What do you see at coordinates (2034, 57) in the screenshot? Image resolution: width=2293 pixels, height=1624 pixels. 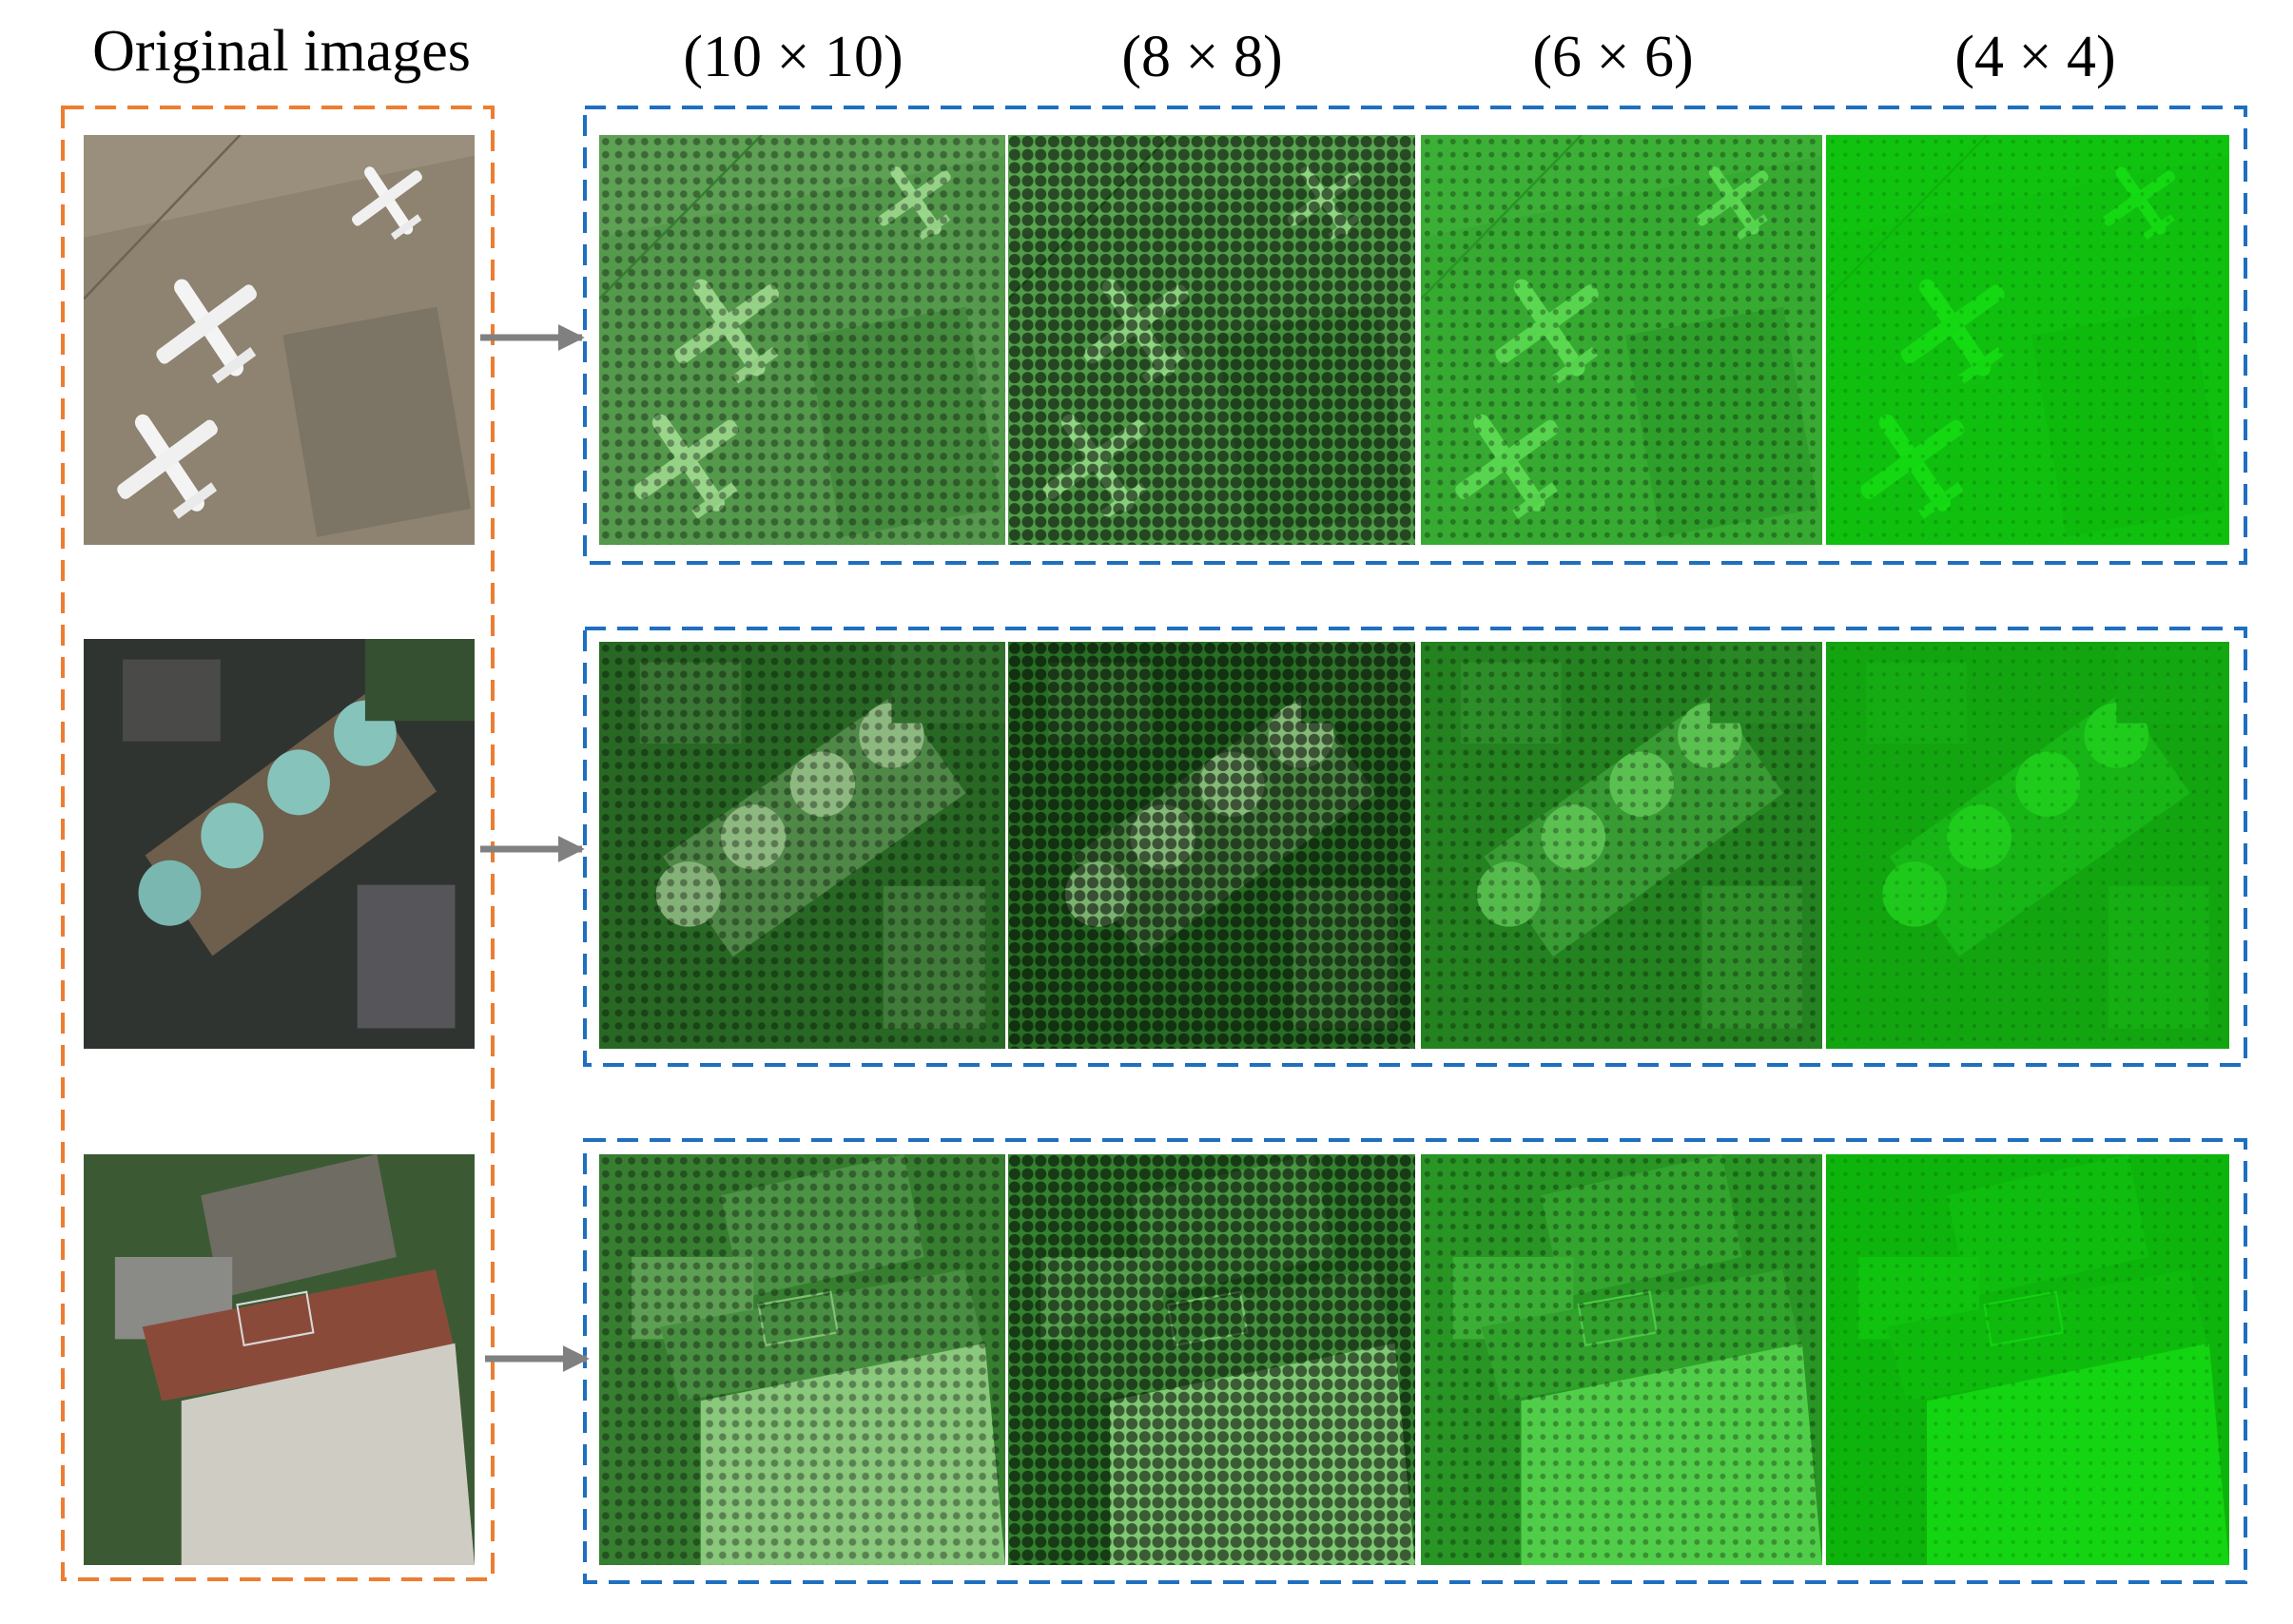 I see `column-title: (4 × 4)` at bounding box center [2034, 57].